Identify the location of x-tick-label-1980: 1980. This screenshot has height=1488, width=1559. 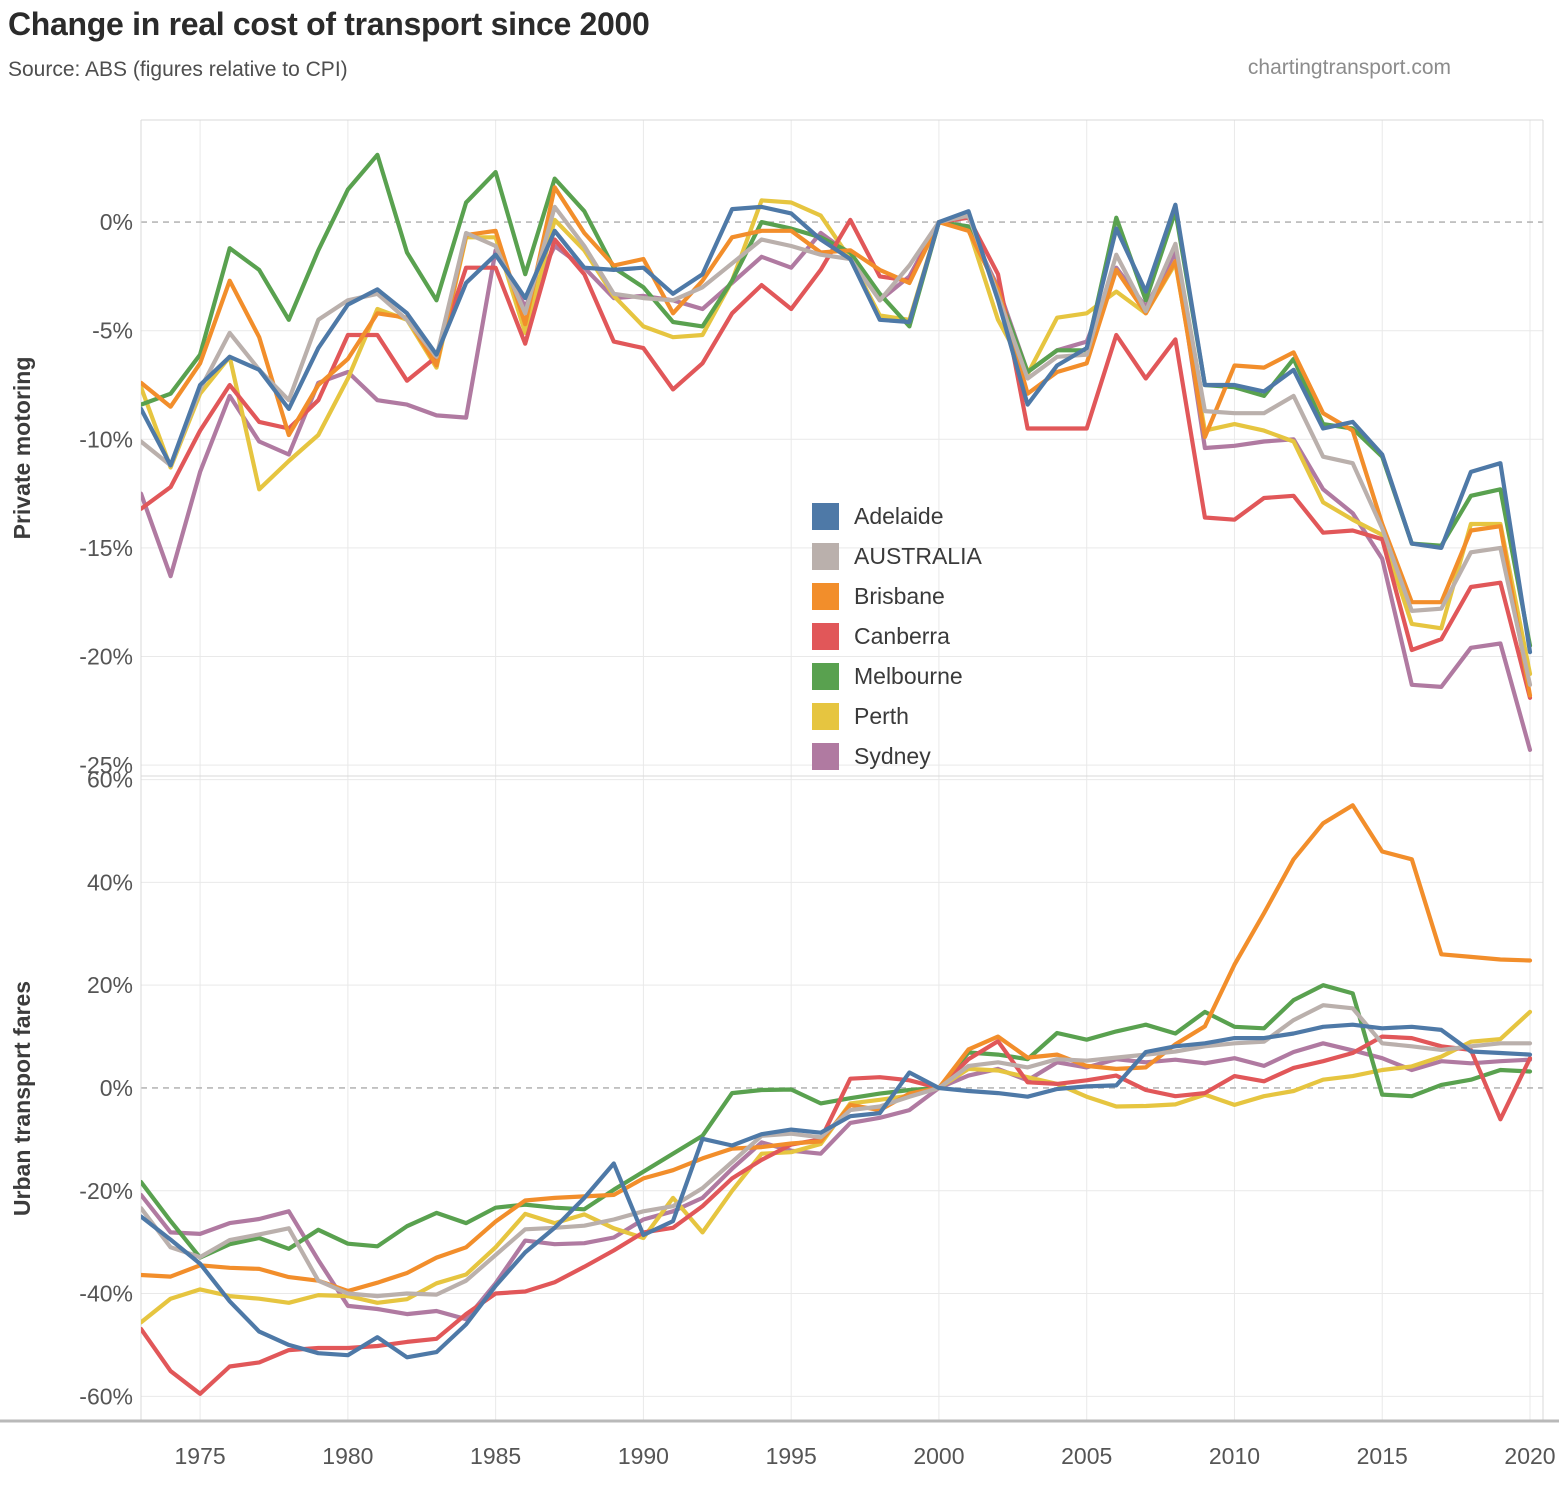
(347, 1456).